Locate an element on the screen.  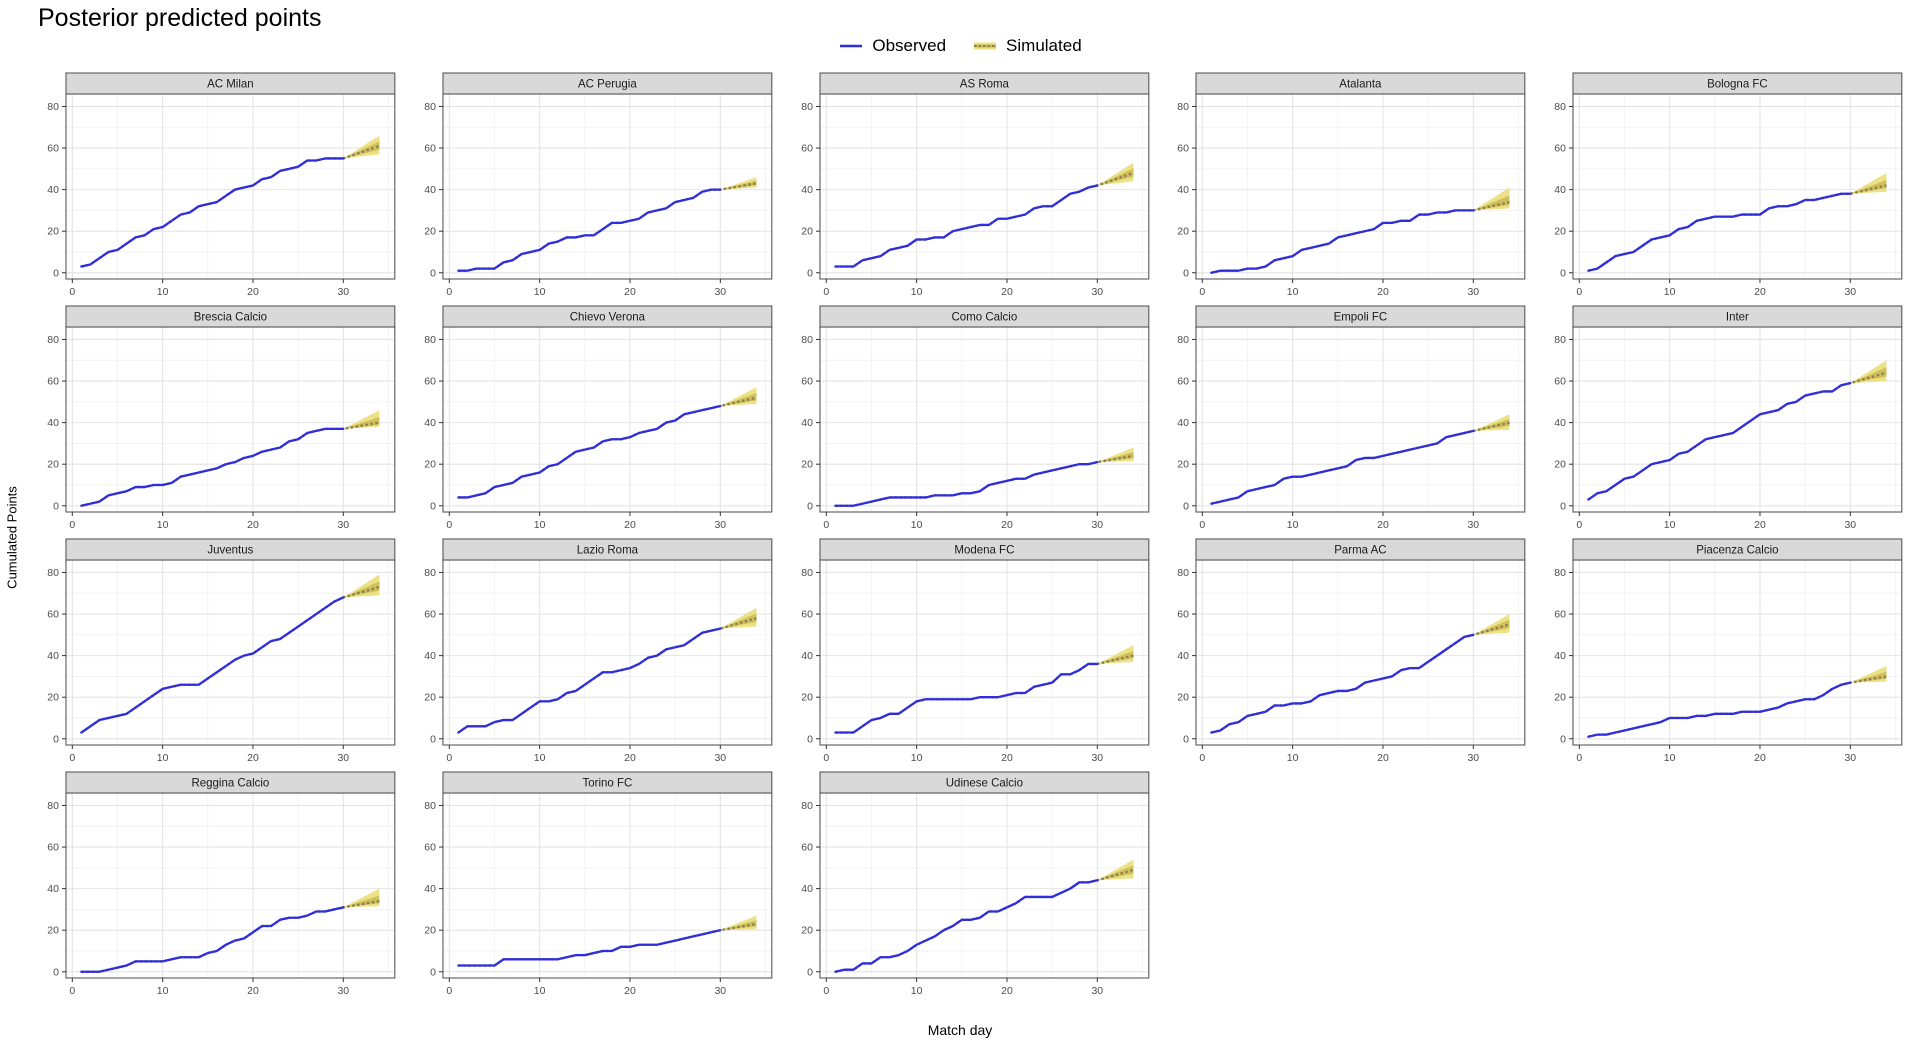
facet-chart: Como Calcio 0 10 20 30 0 20 40 60 80 is located at coordinates (975, 418).